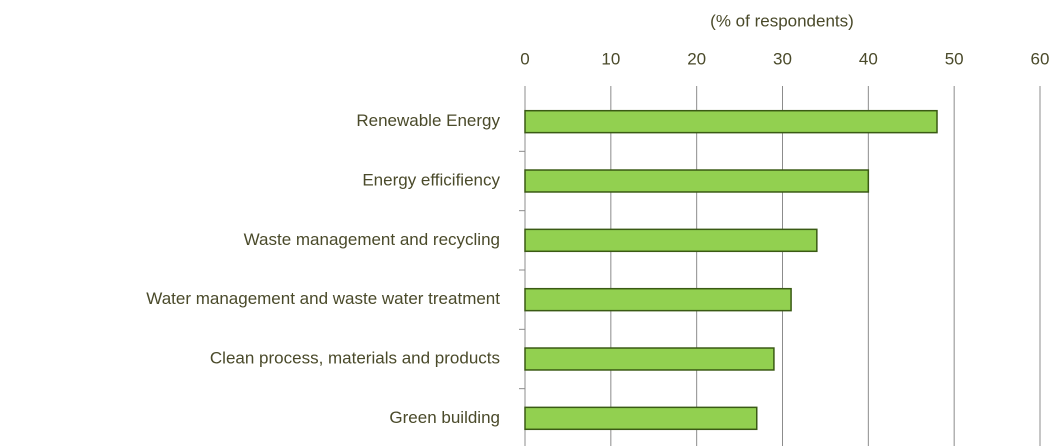  I want to click on x-tick-label: 20, so click(696, 58).